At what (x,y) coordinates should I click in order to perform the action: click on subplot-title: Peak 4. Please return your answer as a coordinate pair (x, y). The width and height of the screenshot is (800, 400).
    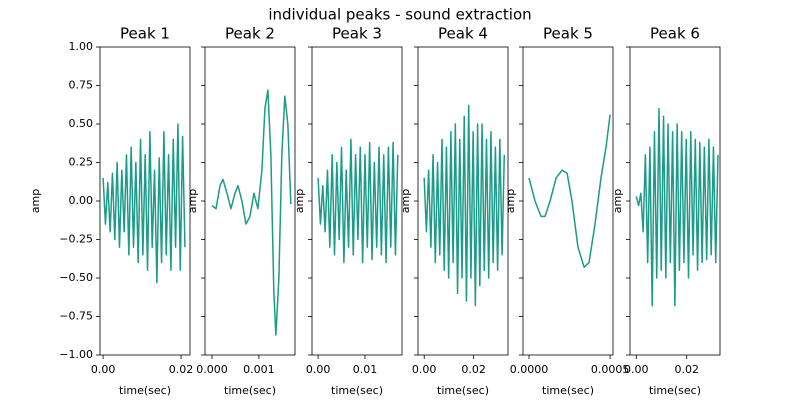
    Looking at the image, I should click on (463, 34).